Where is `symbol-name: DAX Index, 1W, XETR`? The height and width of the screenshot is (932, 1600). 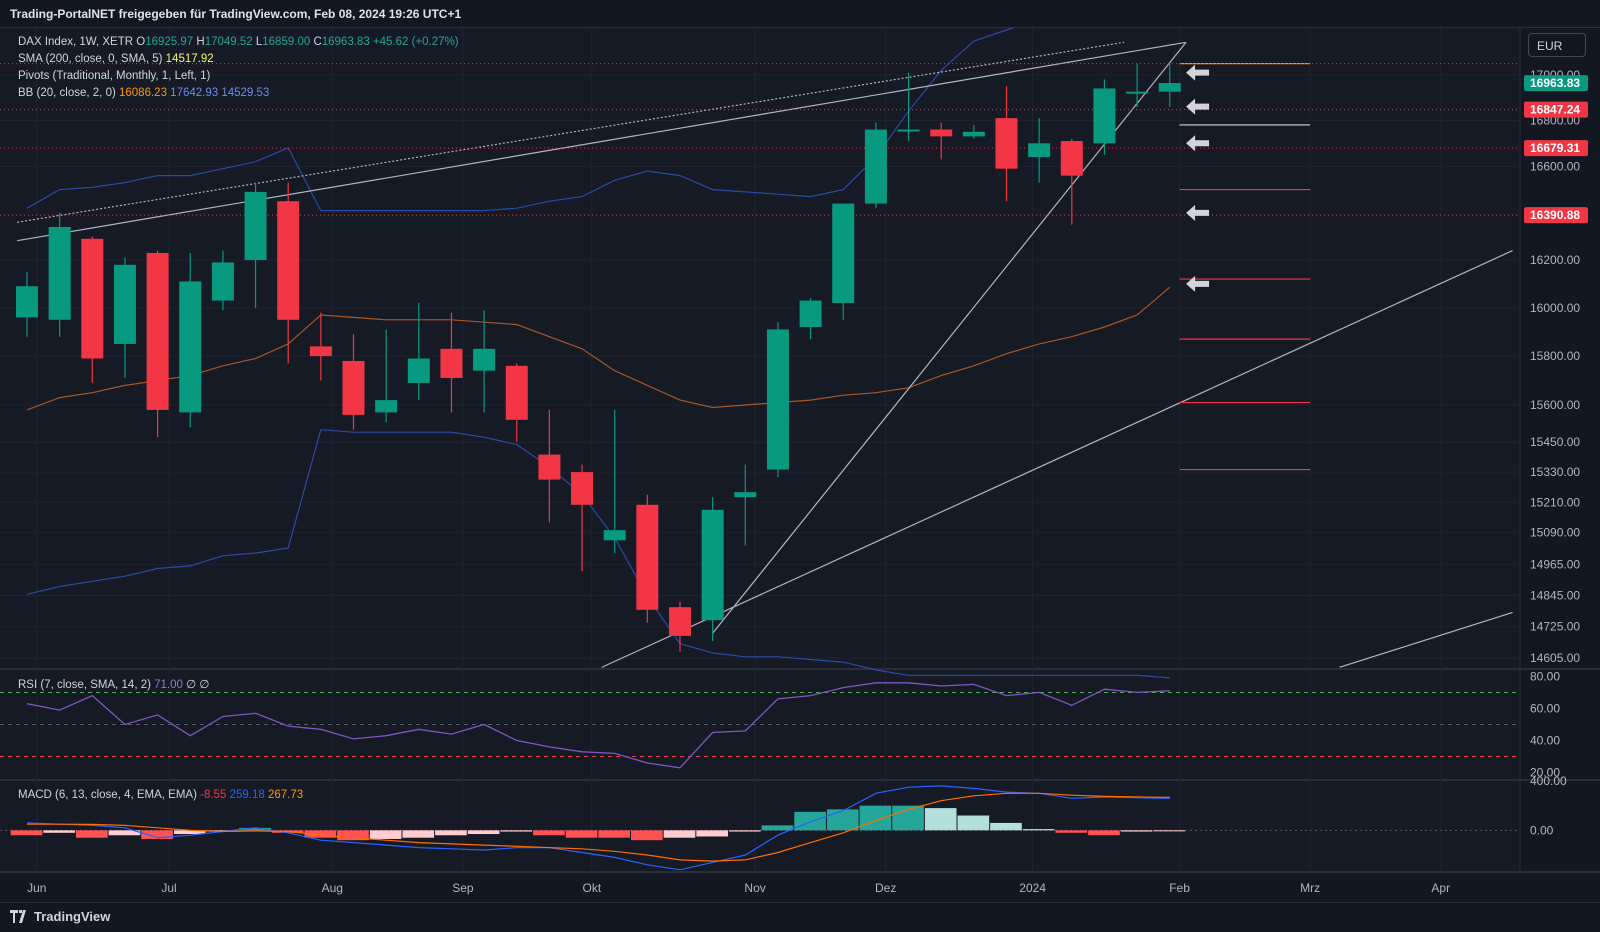 symbol-name: DAX Index, 1W, XETR is located at coordinates (76, 42).